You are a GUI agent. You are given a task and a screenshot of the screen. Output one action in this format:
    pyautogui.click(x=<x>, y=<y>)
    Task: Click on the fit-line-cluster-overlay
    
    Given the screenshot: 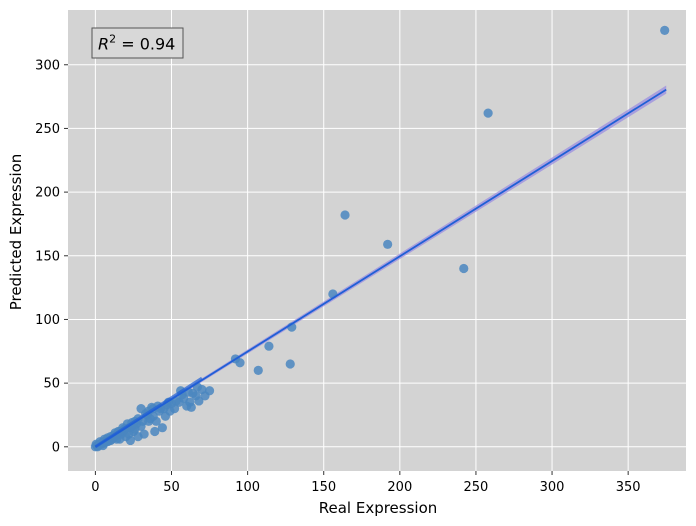 What is the action you would take?
    pyautogui.click(x=148, y=412)
    